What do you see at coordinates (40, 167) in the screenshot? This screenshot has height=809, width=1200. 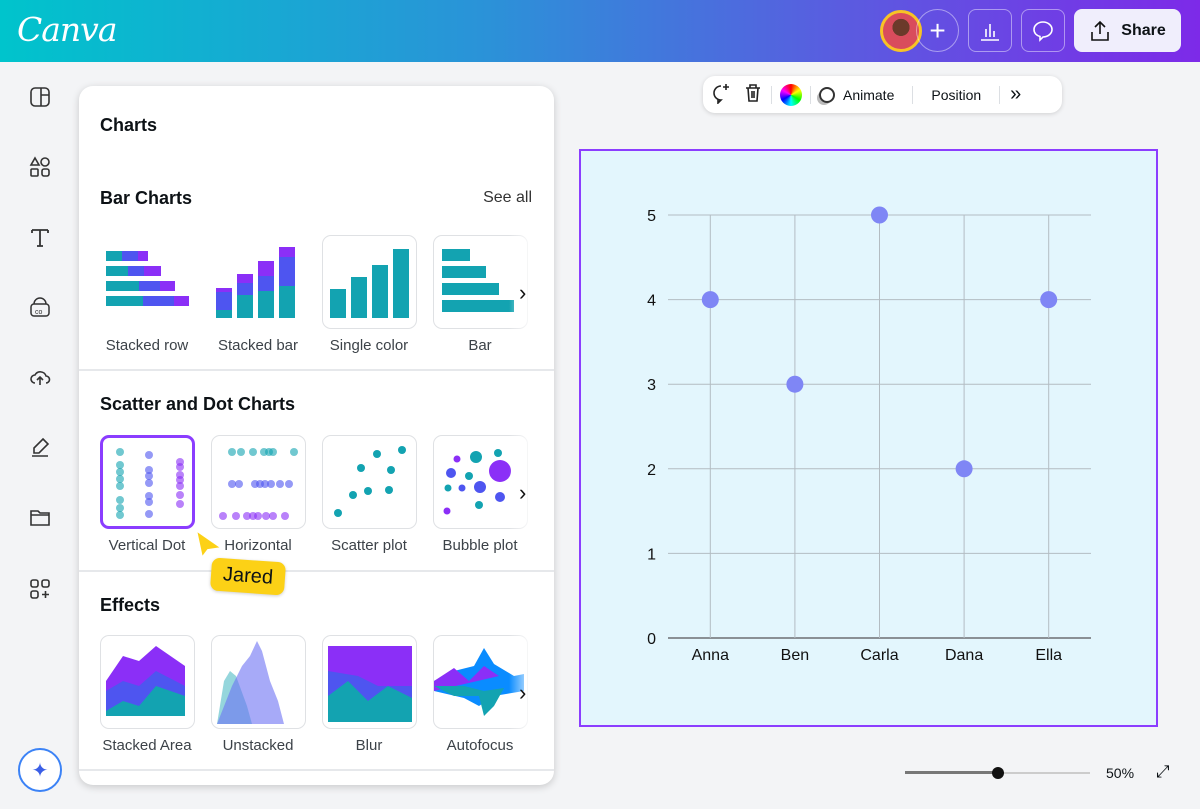 I see `elements-icon` at bounding box center [40, 167].